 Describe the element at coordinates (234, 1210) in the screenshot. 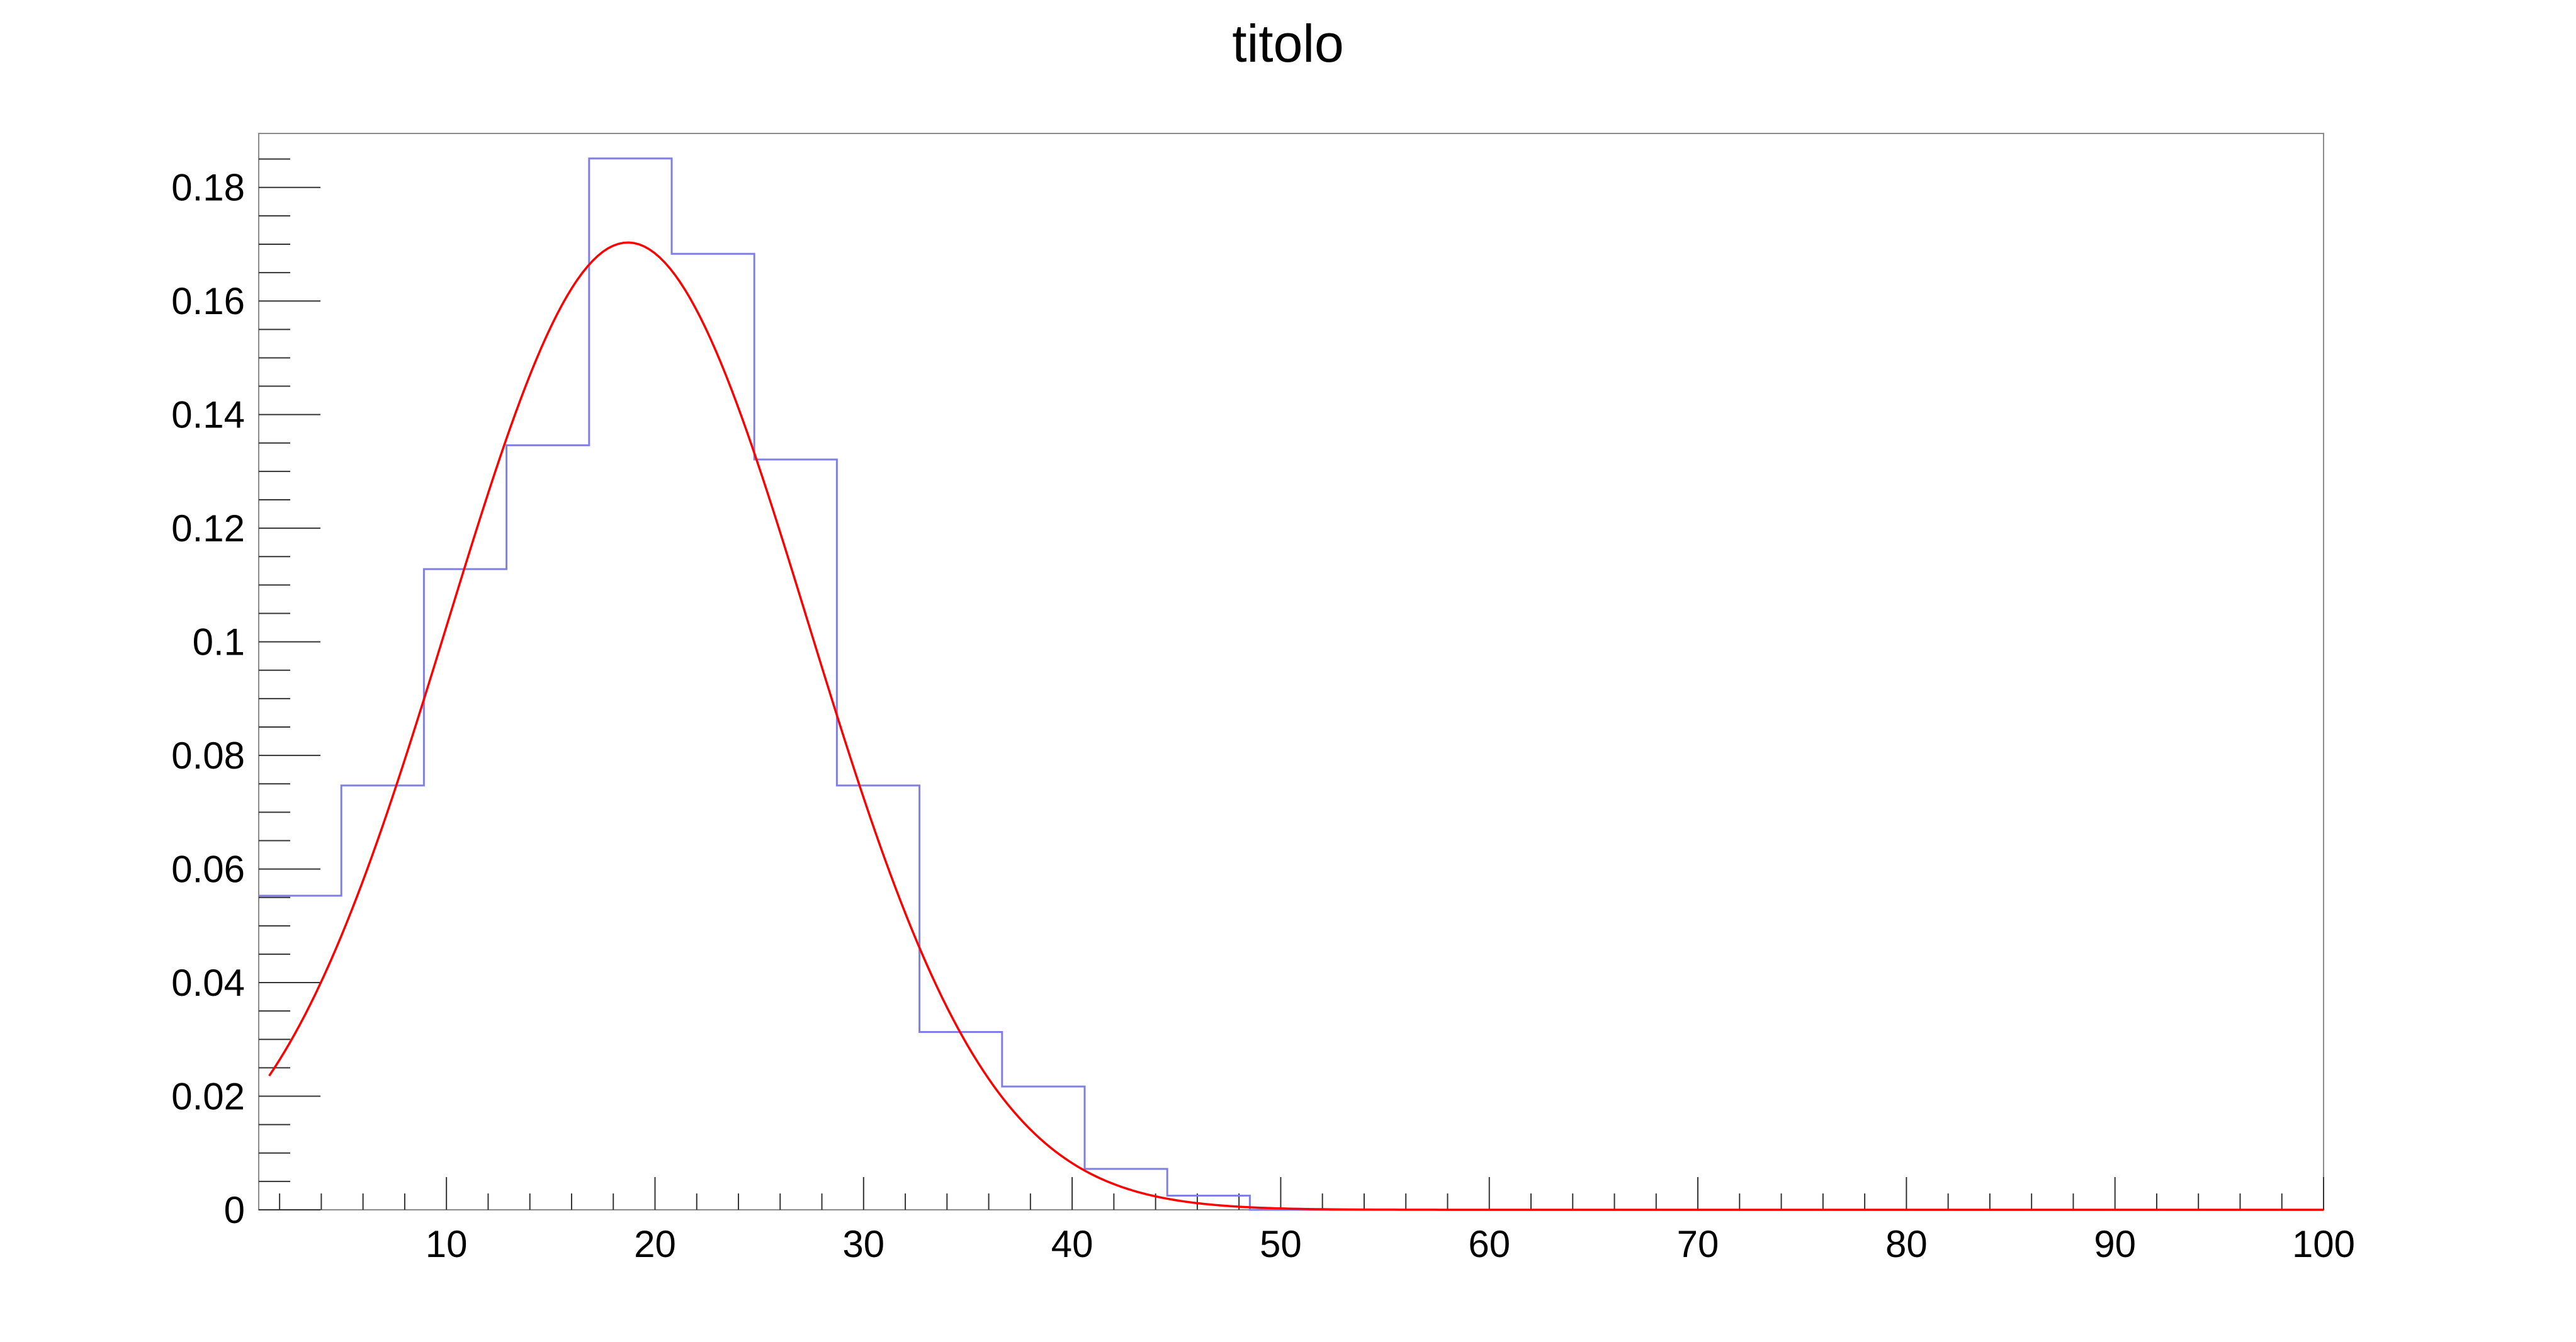

I see `y-tick-label: 0` at that location.